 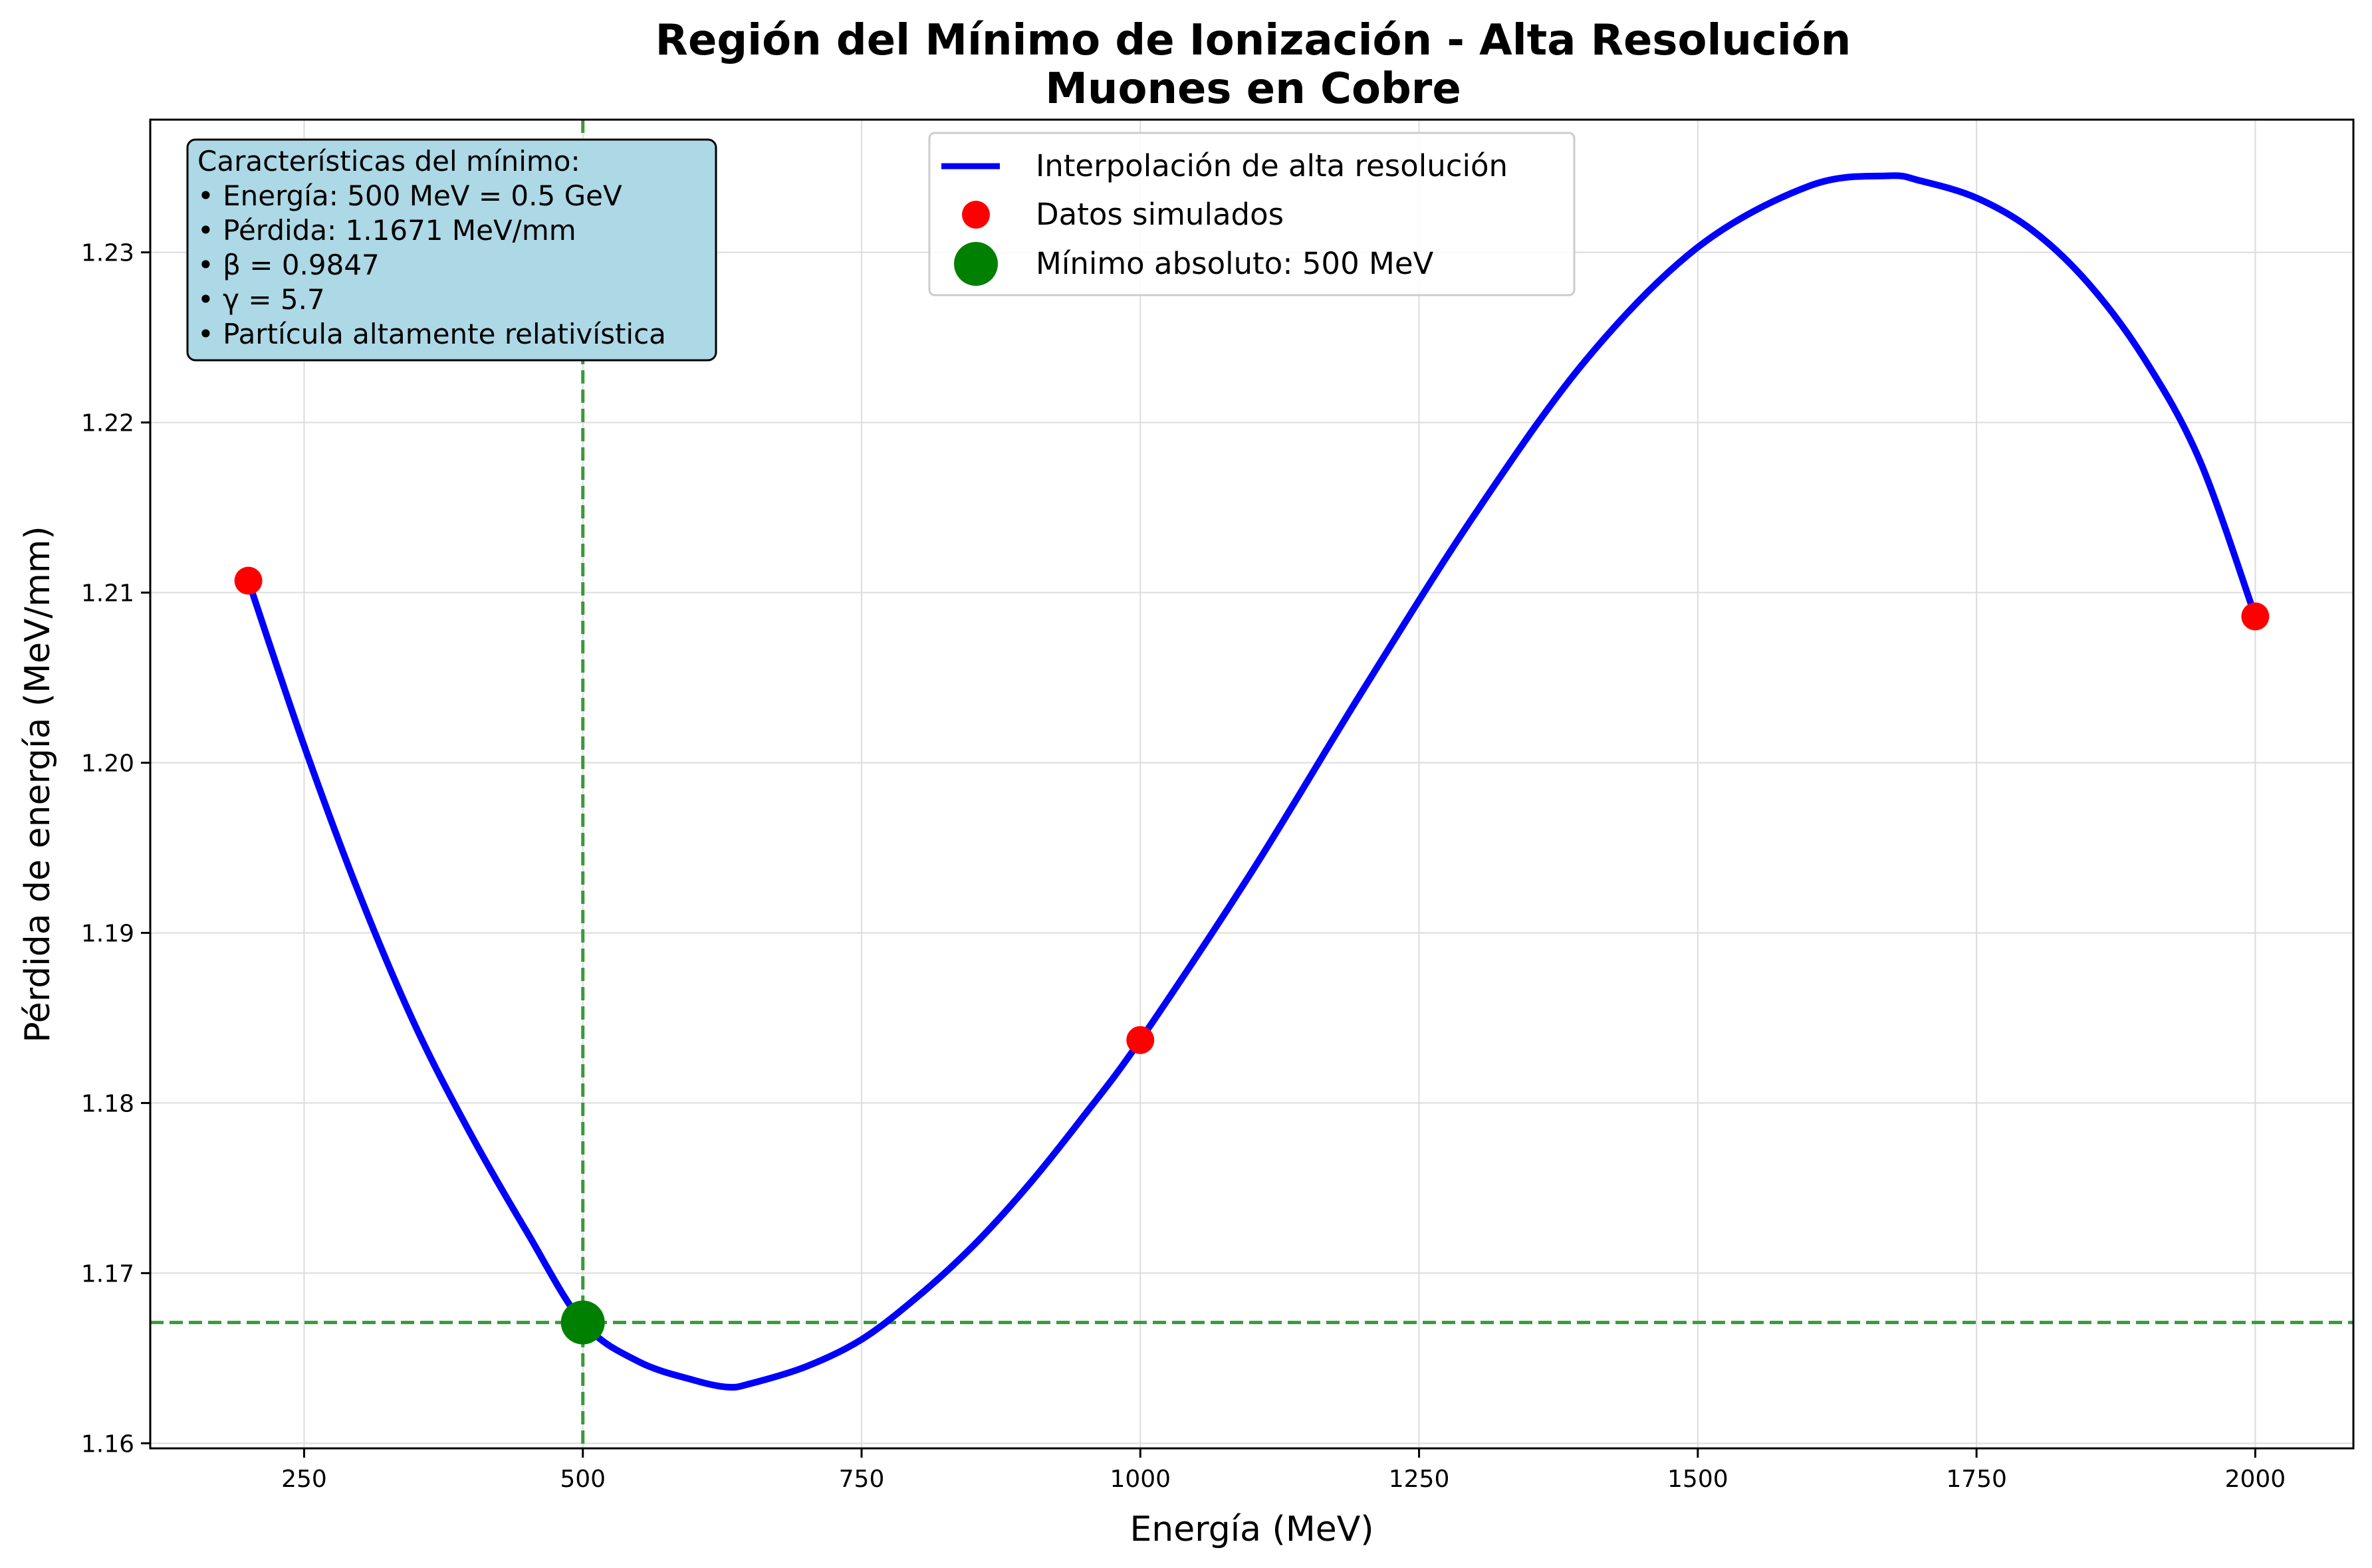 I want to click on x-tick-label-4: 1250, so click(x=1419, y=1479).